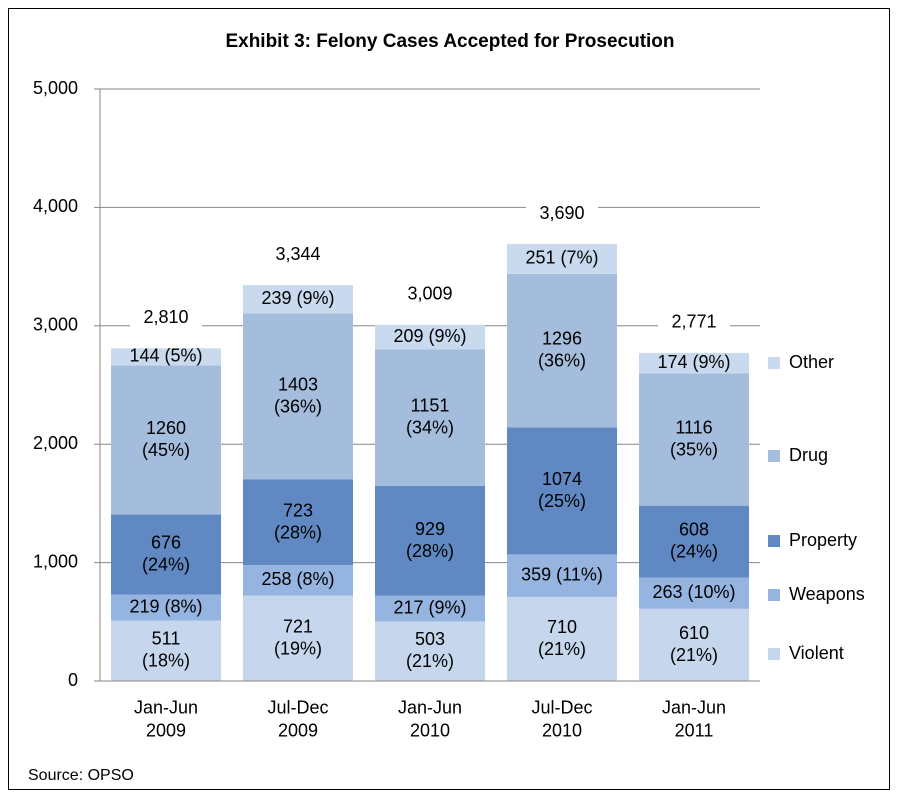  I want to click on value-label: 239 (9%), so click(297, 298).